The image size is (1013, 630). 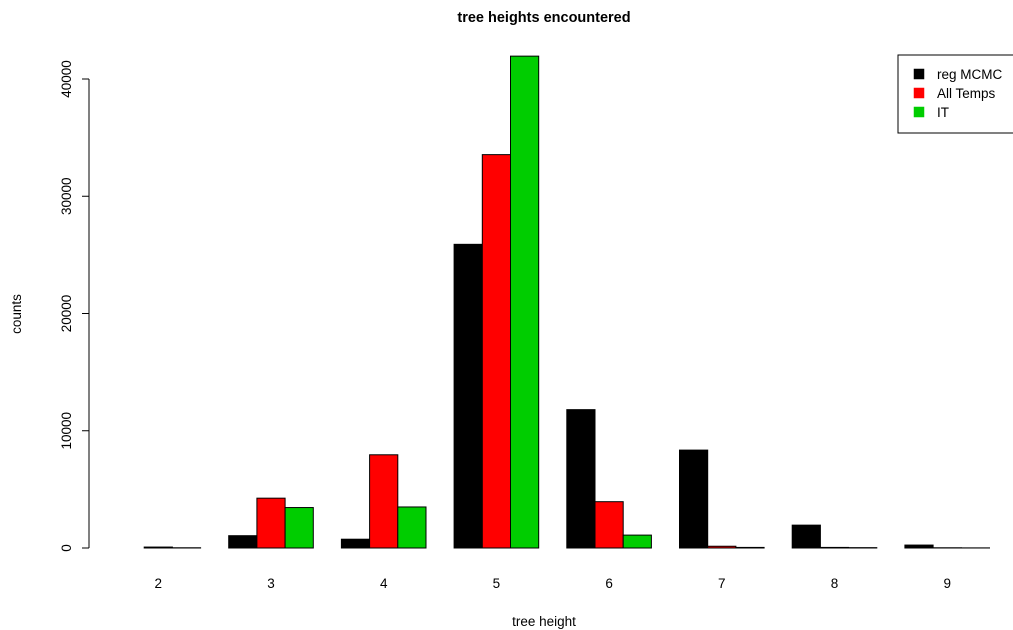 I want to click on y-tick-label: 40000, so click(x=66, y=79).